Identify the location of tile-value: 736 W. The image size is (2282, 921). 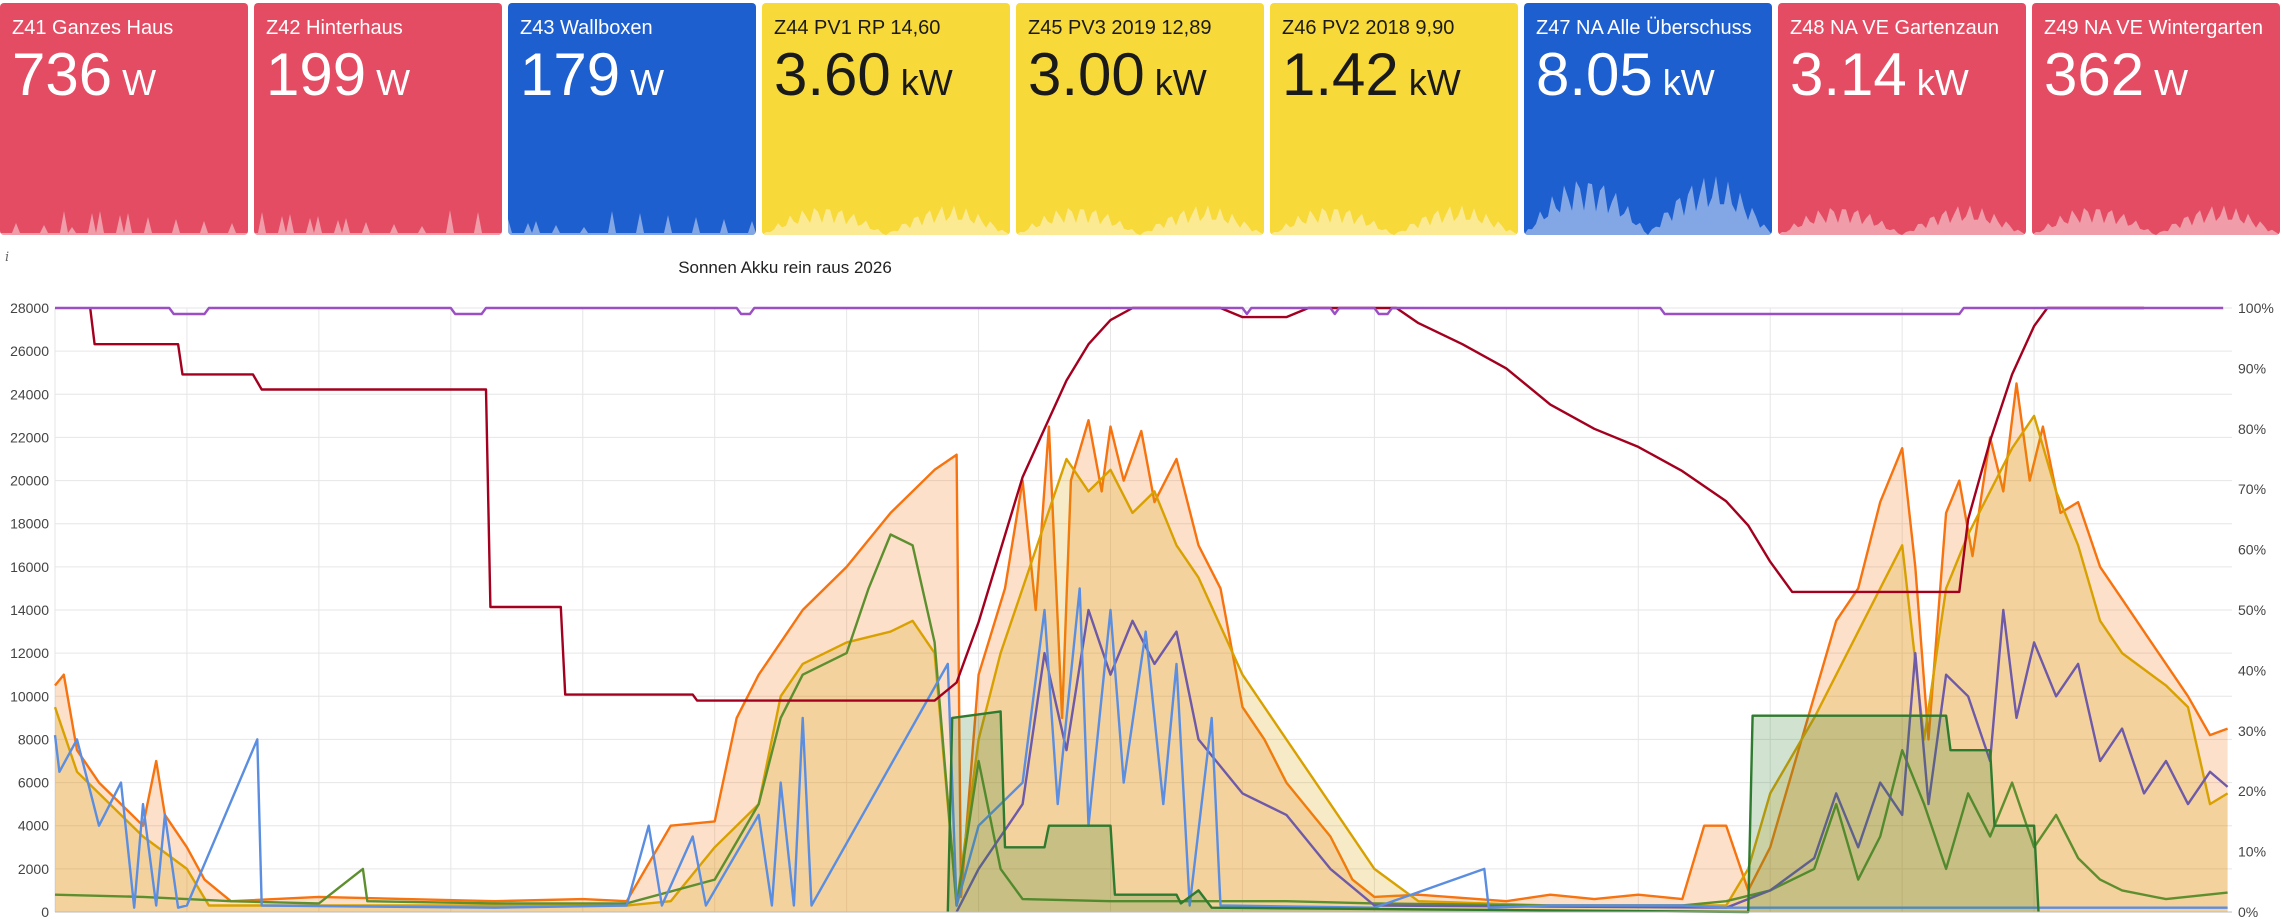
(84, 75).